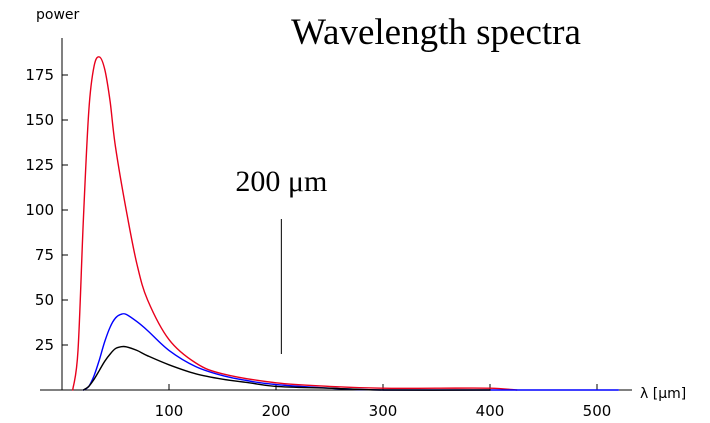 Image resolution: width=710 pixels, height=423 pixels. I want to click on x-tick-label: 300, so click(383, 411).